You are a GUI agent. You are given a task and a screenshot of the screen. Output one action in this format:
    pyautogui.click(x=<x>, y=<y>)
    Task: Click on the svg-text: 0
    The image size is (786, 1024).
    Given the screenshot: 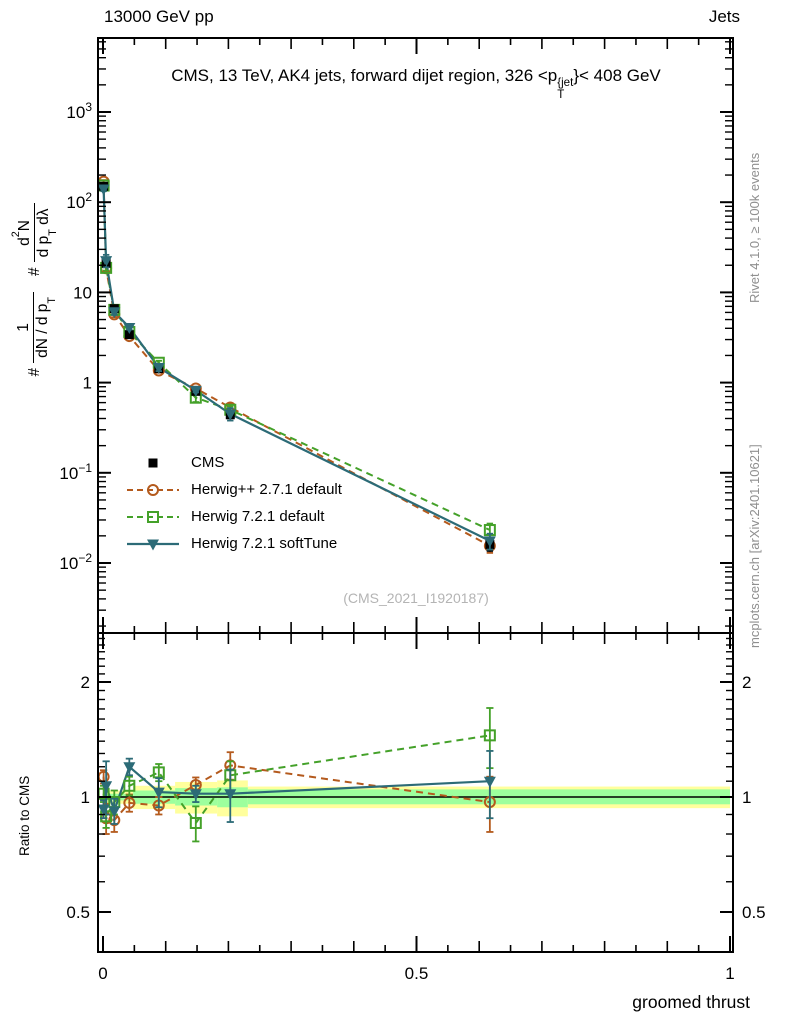 What is the action you would take?
    pyautogui.click(x=102, y=973)
    